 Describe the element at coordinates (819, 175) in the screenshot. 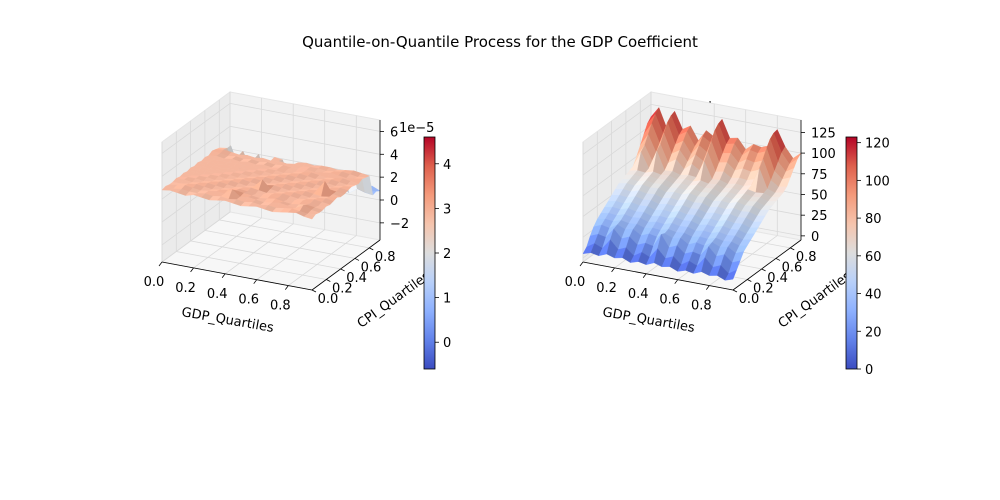

I see `z-tick-label: 75` at that location.